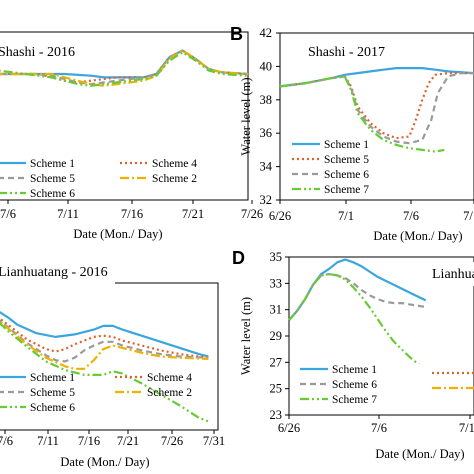  I want to click on y-tick-label: 32, so click(266, 200).